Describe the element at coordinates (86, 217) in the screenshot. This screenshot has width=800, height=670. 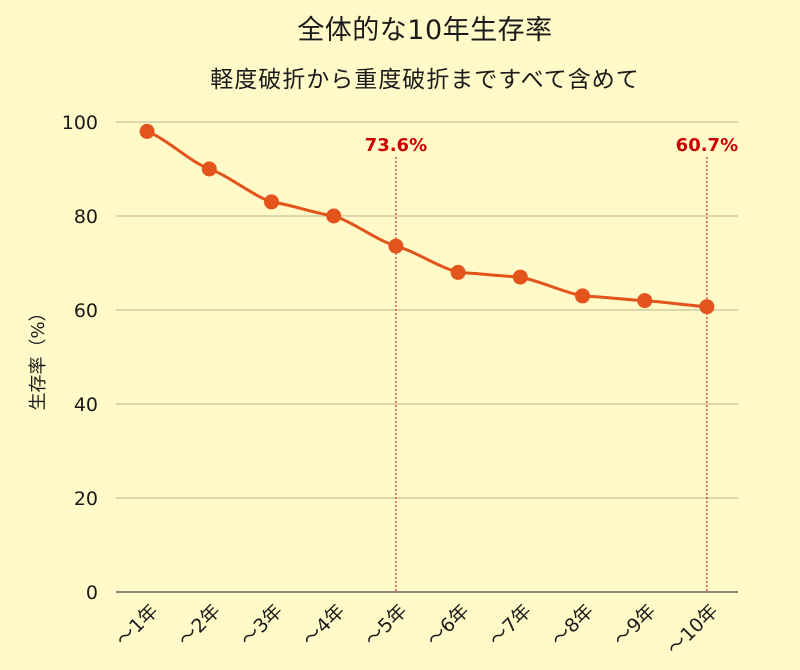
I see `y-tick-label: 80` at that location.